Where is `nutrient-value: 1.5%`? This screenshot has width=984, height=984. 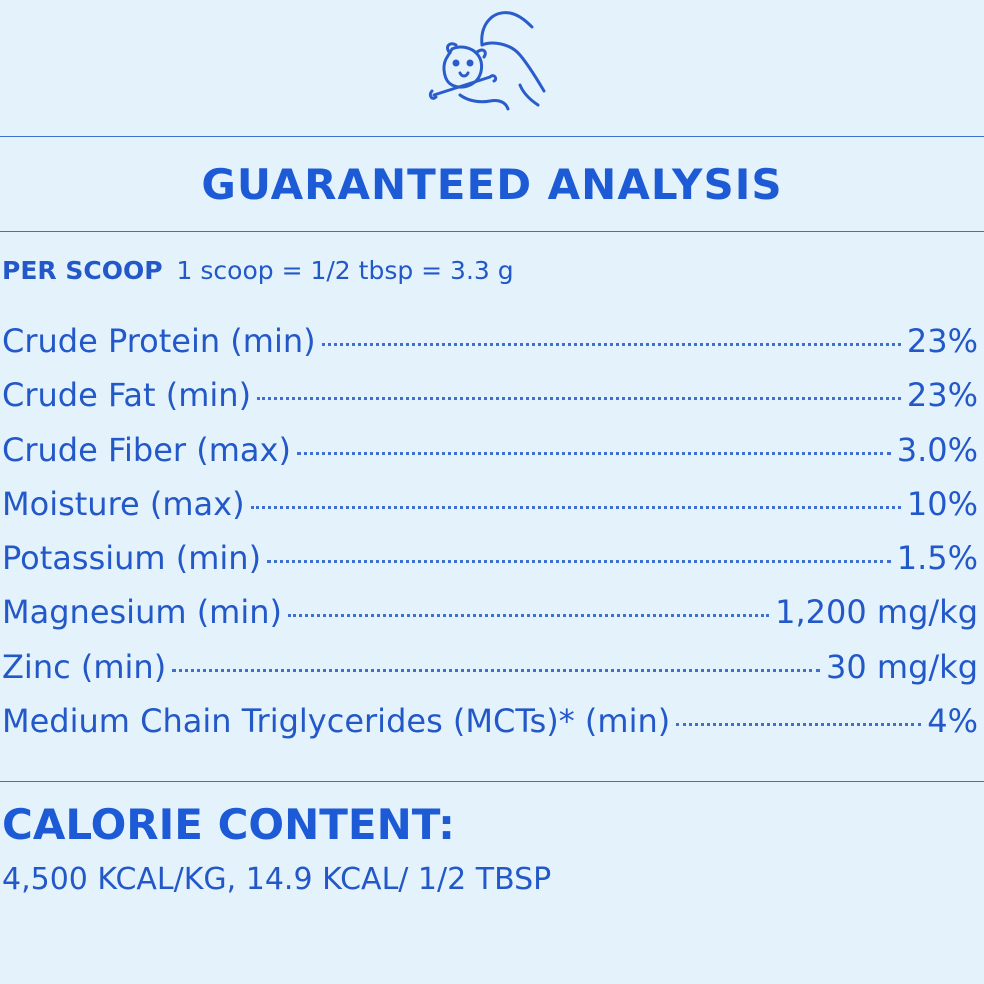 nutrient-value: 1.5% is located at coordinates (937, 558).